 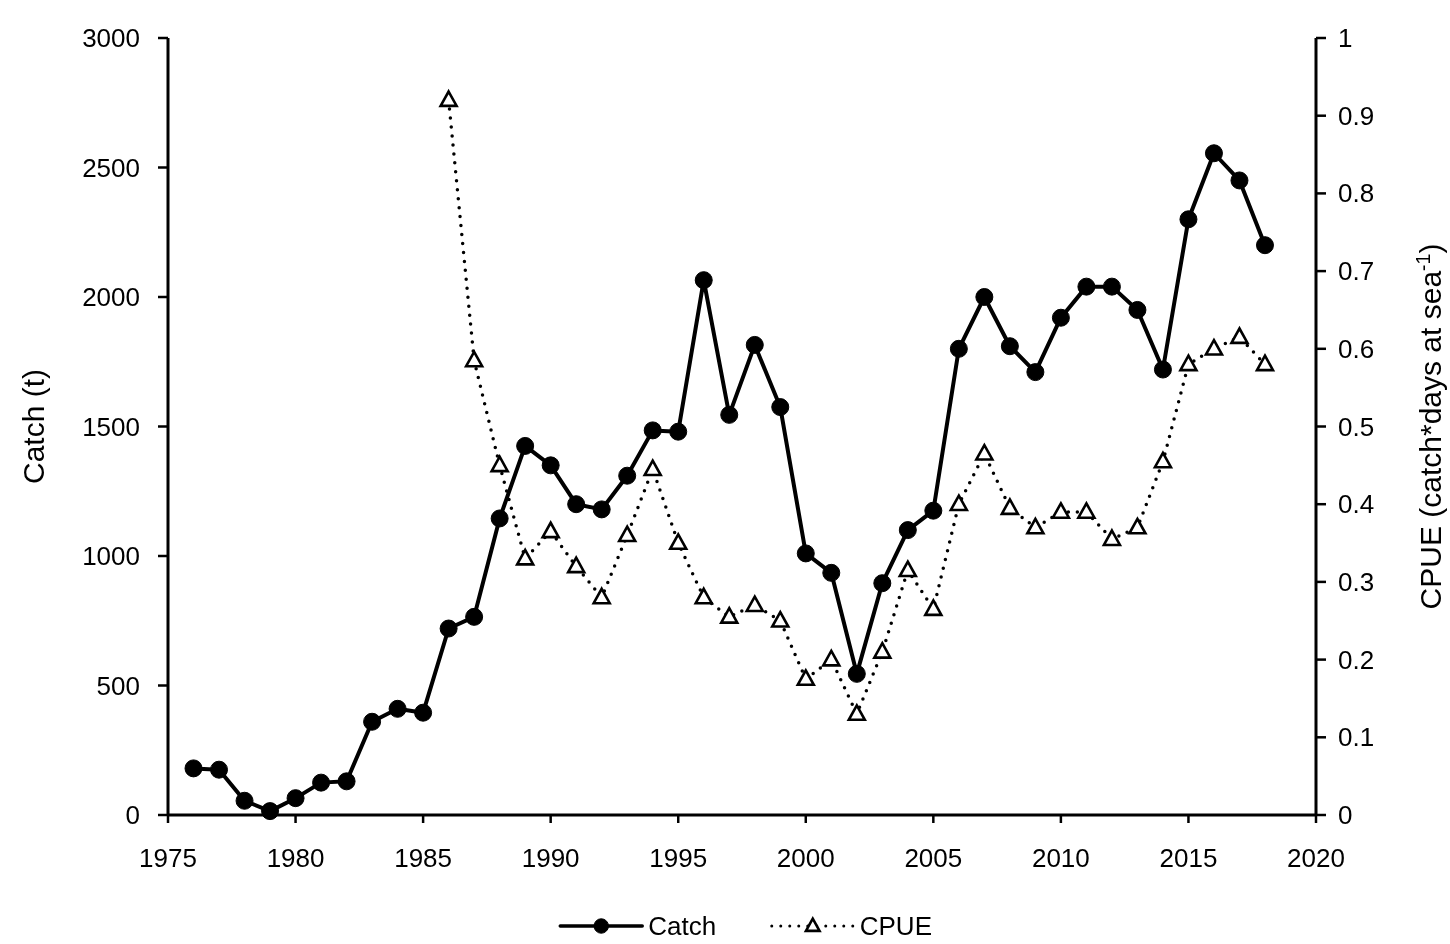 I want to click on x-tick-label: 2000, so click(x=805, y=858).